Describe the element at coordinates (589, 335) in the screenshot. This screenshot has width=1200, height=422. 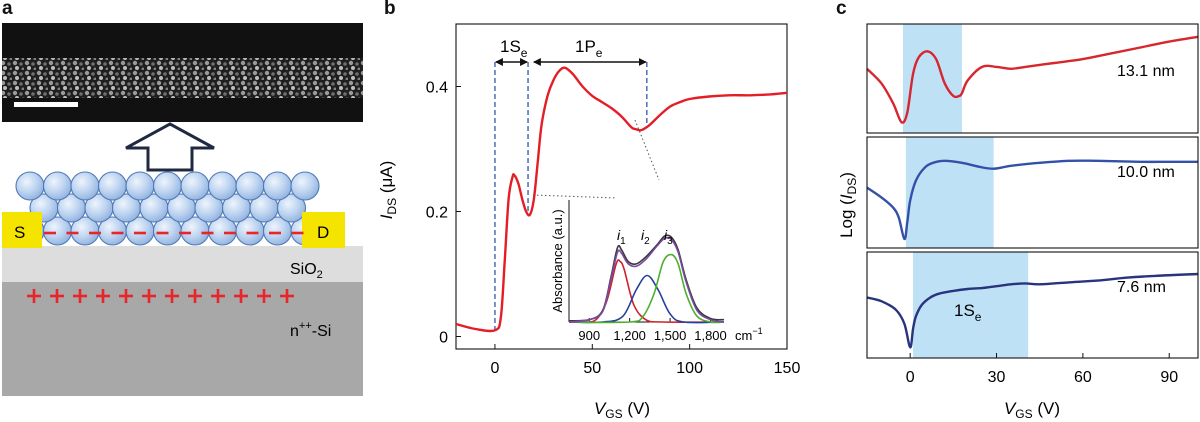
I see `inset-x-tick-label: 900` at that location.